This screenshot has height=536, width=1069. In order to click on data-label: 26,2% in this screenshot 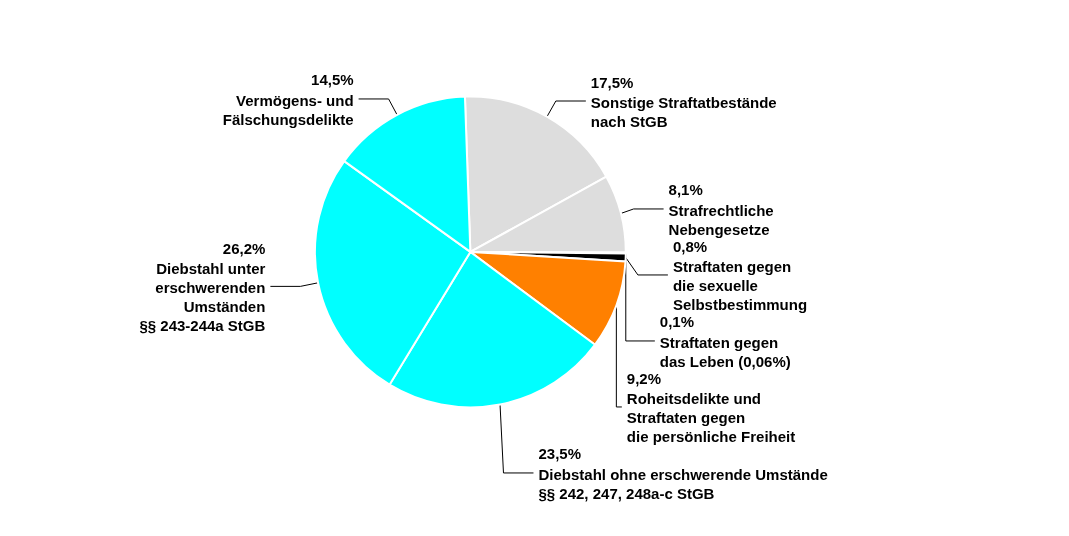, I will do `click(244, 248)`.